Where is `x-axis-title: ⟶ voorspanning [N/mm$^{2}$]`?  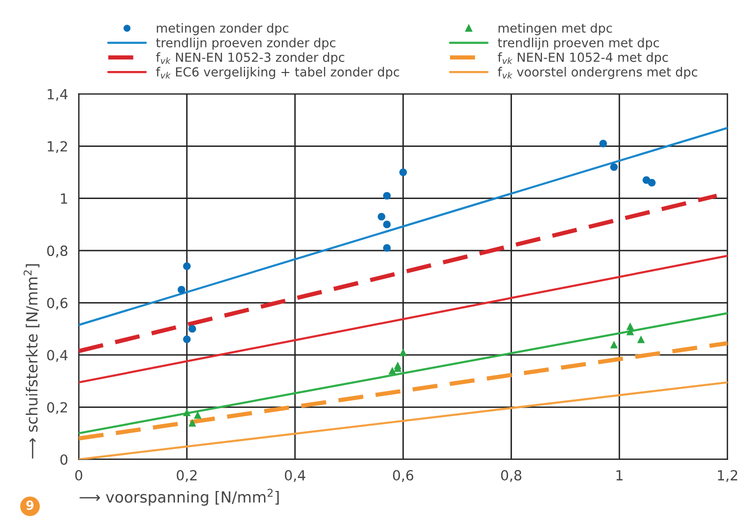 x-axis-title: ⟶ voorspanning [N/mm$^{2}$] is located at coordinates (179, 497).